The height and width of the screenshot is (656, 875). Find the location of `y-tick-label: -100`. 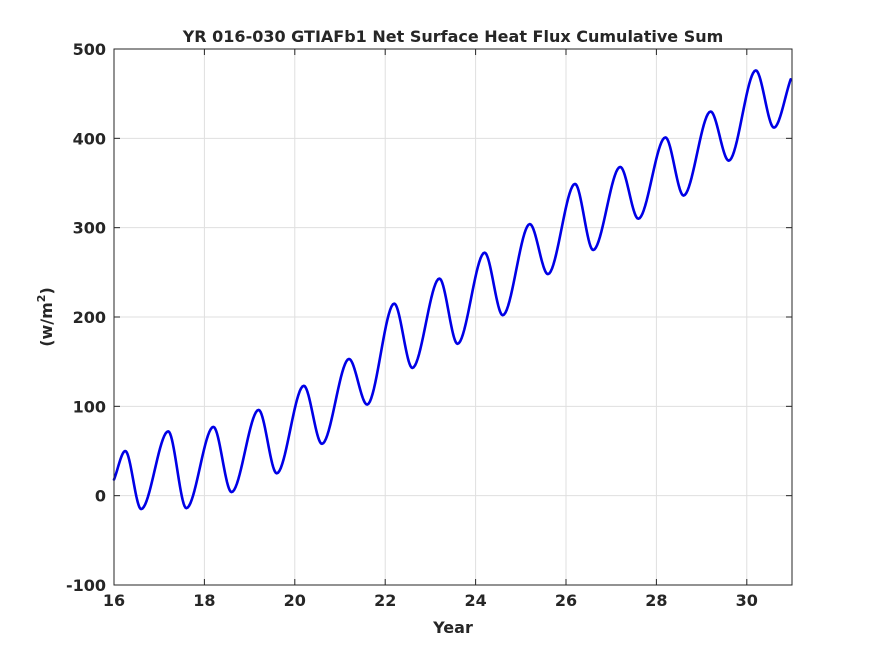

y-tick-label: -100 is located at coordinates (86, 585).